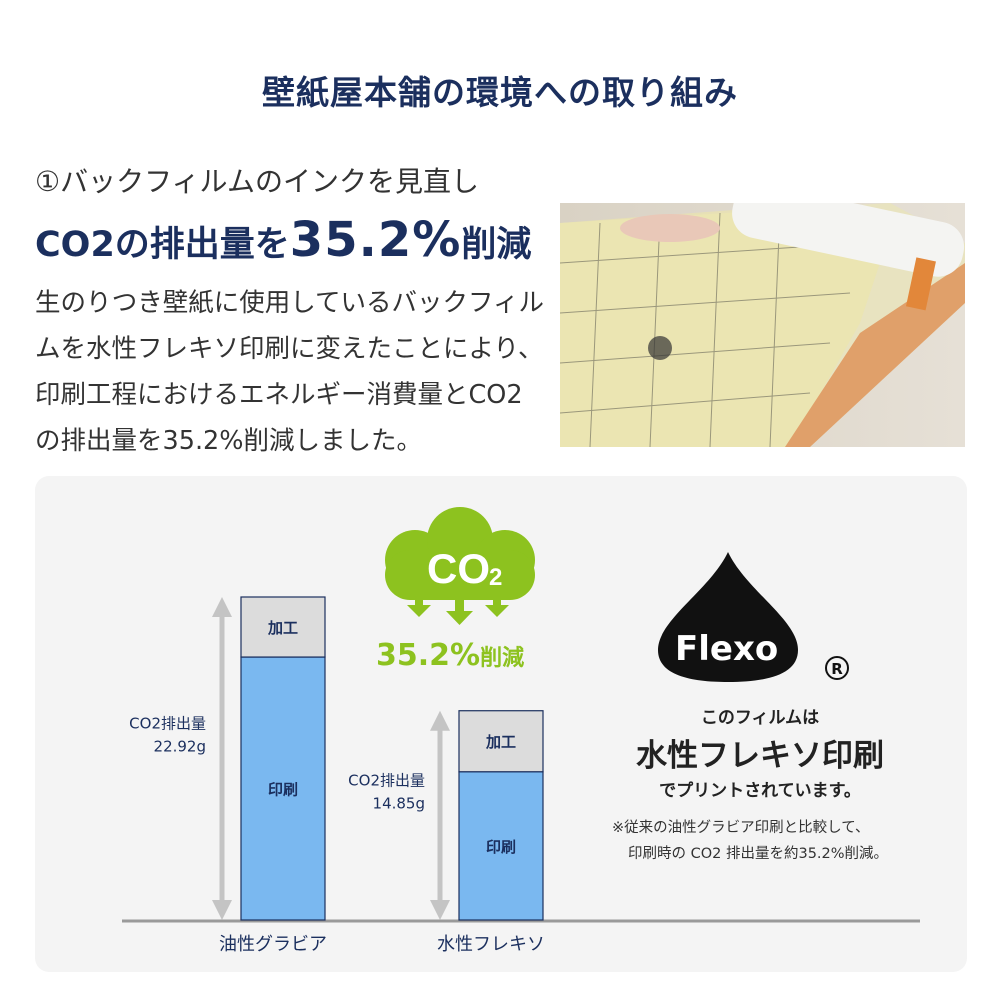  What do you see at coordinates (762, 325) in the screenshot?
I see `product-photo` at bounding box center [762, 325].